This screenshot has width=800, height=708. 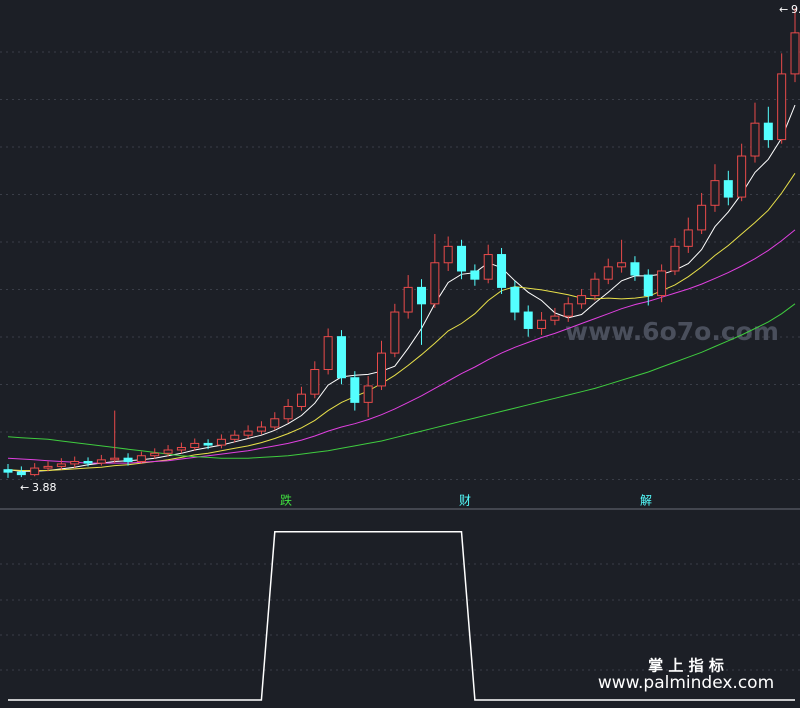 I want to click on annotation: 跌, so click(x=286, y=500).